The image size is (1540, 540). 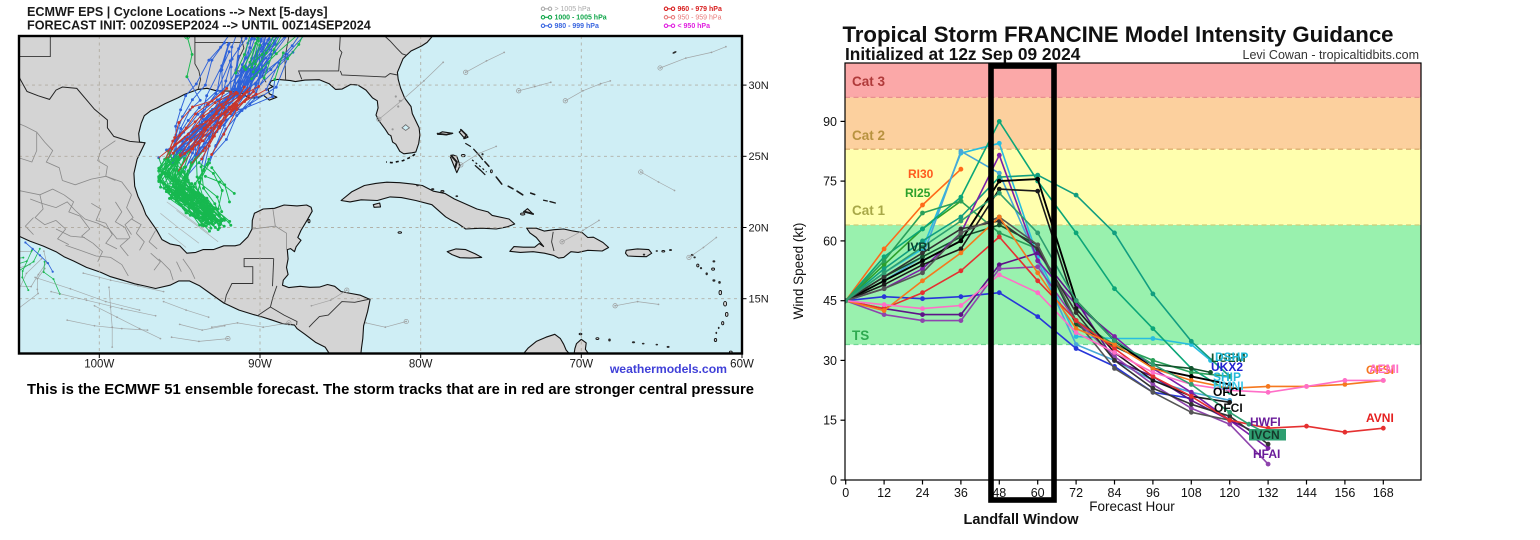 I want to click on svg-text: 100W, so click(x=99, y=365).